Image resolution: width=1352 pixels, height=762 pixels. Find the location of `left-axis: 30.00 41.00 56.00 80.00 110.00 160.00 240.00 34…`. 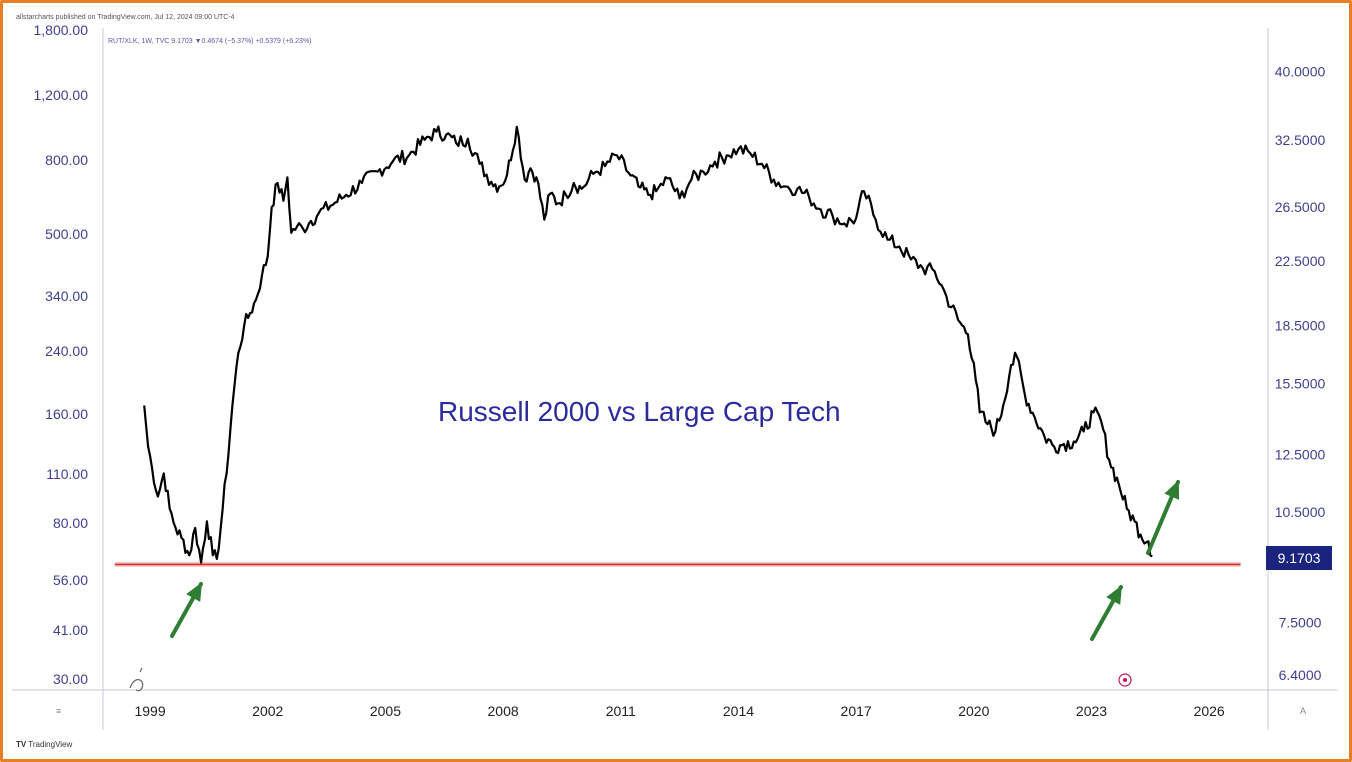

left-axis: 30.00 41.00 56.00 80.00 110.00 160.00 240.00 34… is located at coordinates (61, 354).